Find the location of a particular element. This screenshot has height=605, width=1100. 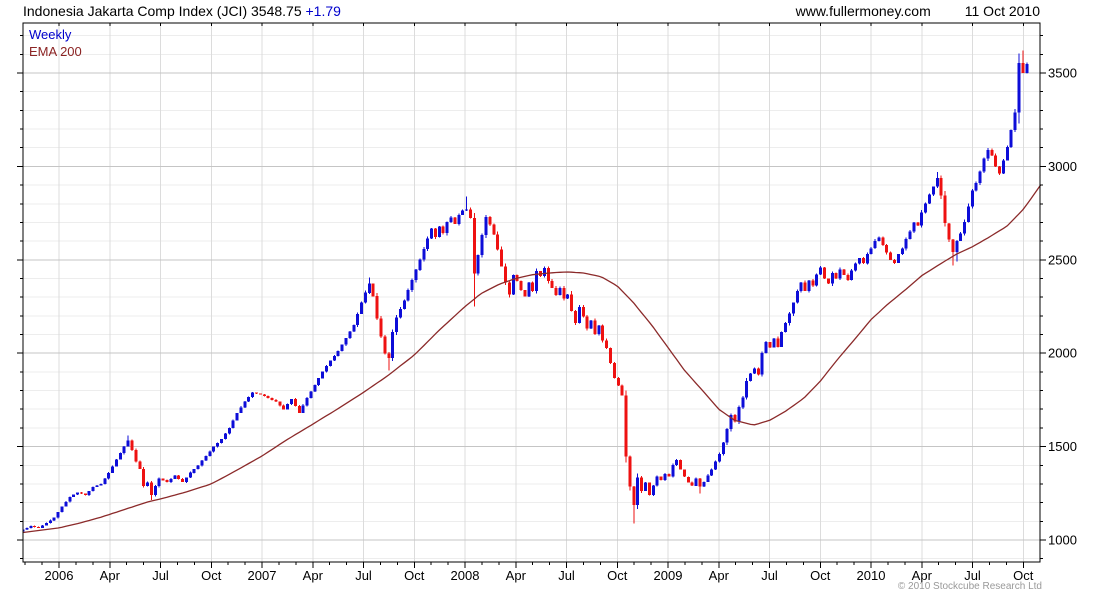

y-axis-label: 2000 is located at coordinates (1062, 353).